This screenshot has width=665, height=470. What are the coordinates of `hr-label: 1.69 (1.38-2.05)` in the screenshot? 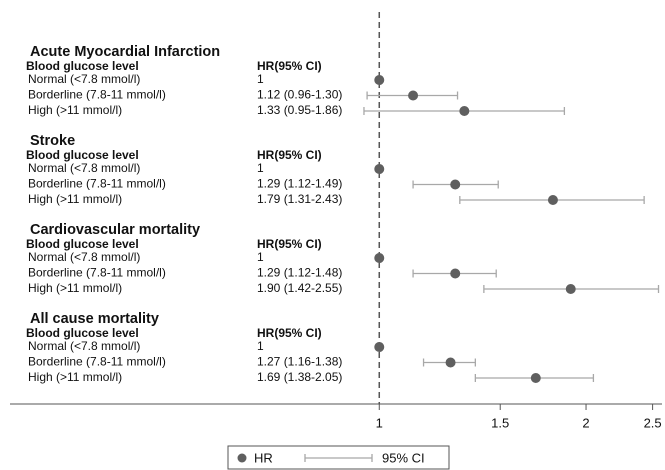 It's located at (299, 377).